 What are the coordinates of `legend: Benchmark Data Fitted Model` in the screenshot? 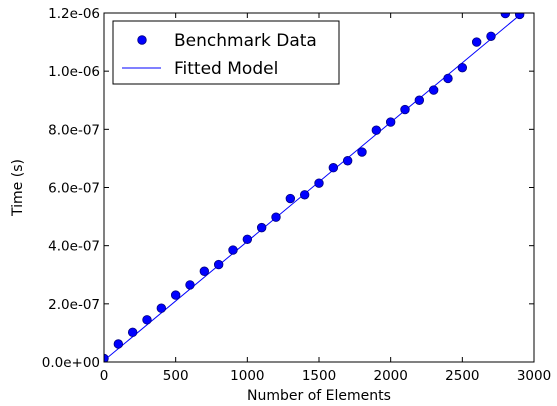 It's located at (226, 52).